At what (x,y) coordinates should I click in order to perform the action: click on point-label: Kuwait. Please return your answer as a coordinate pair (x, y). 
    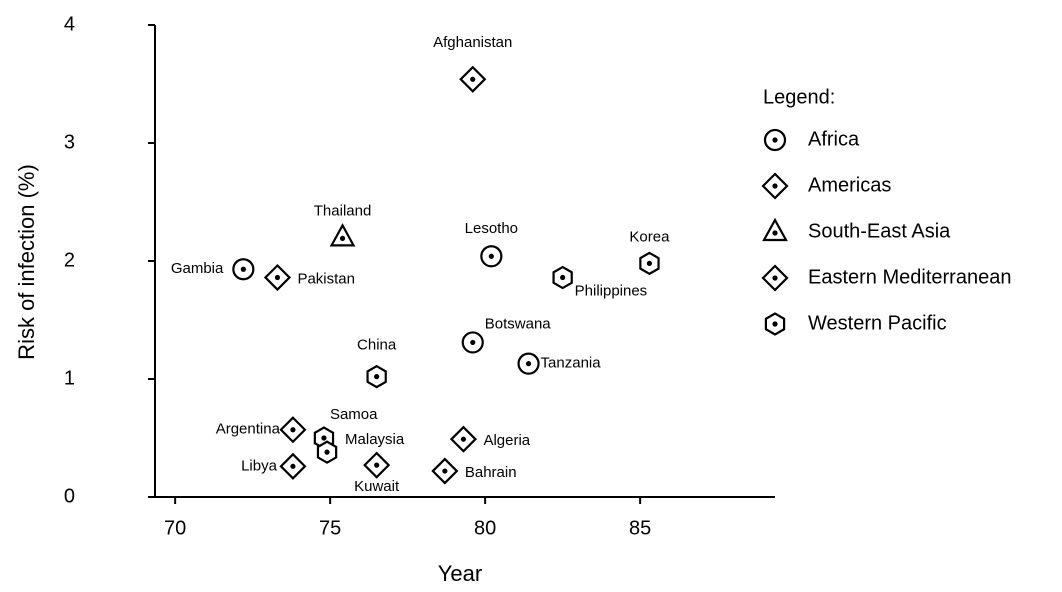
    Looking at the image, I should click on (377, 486).